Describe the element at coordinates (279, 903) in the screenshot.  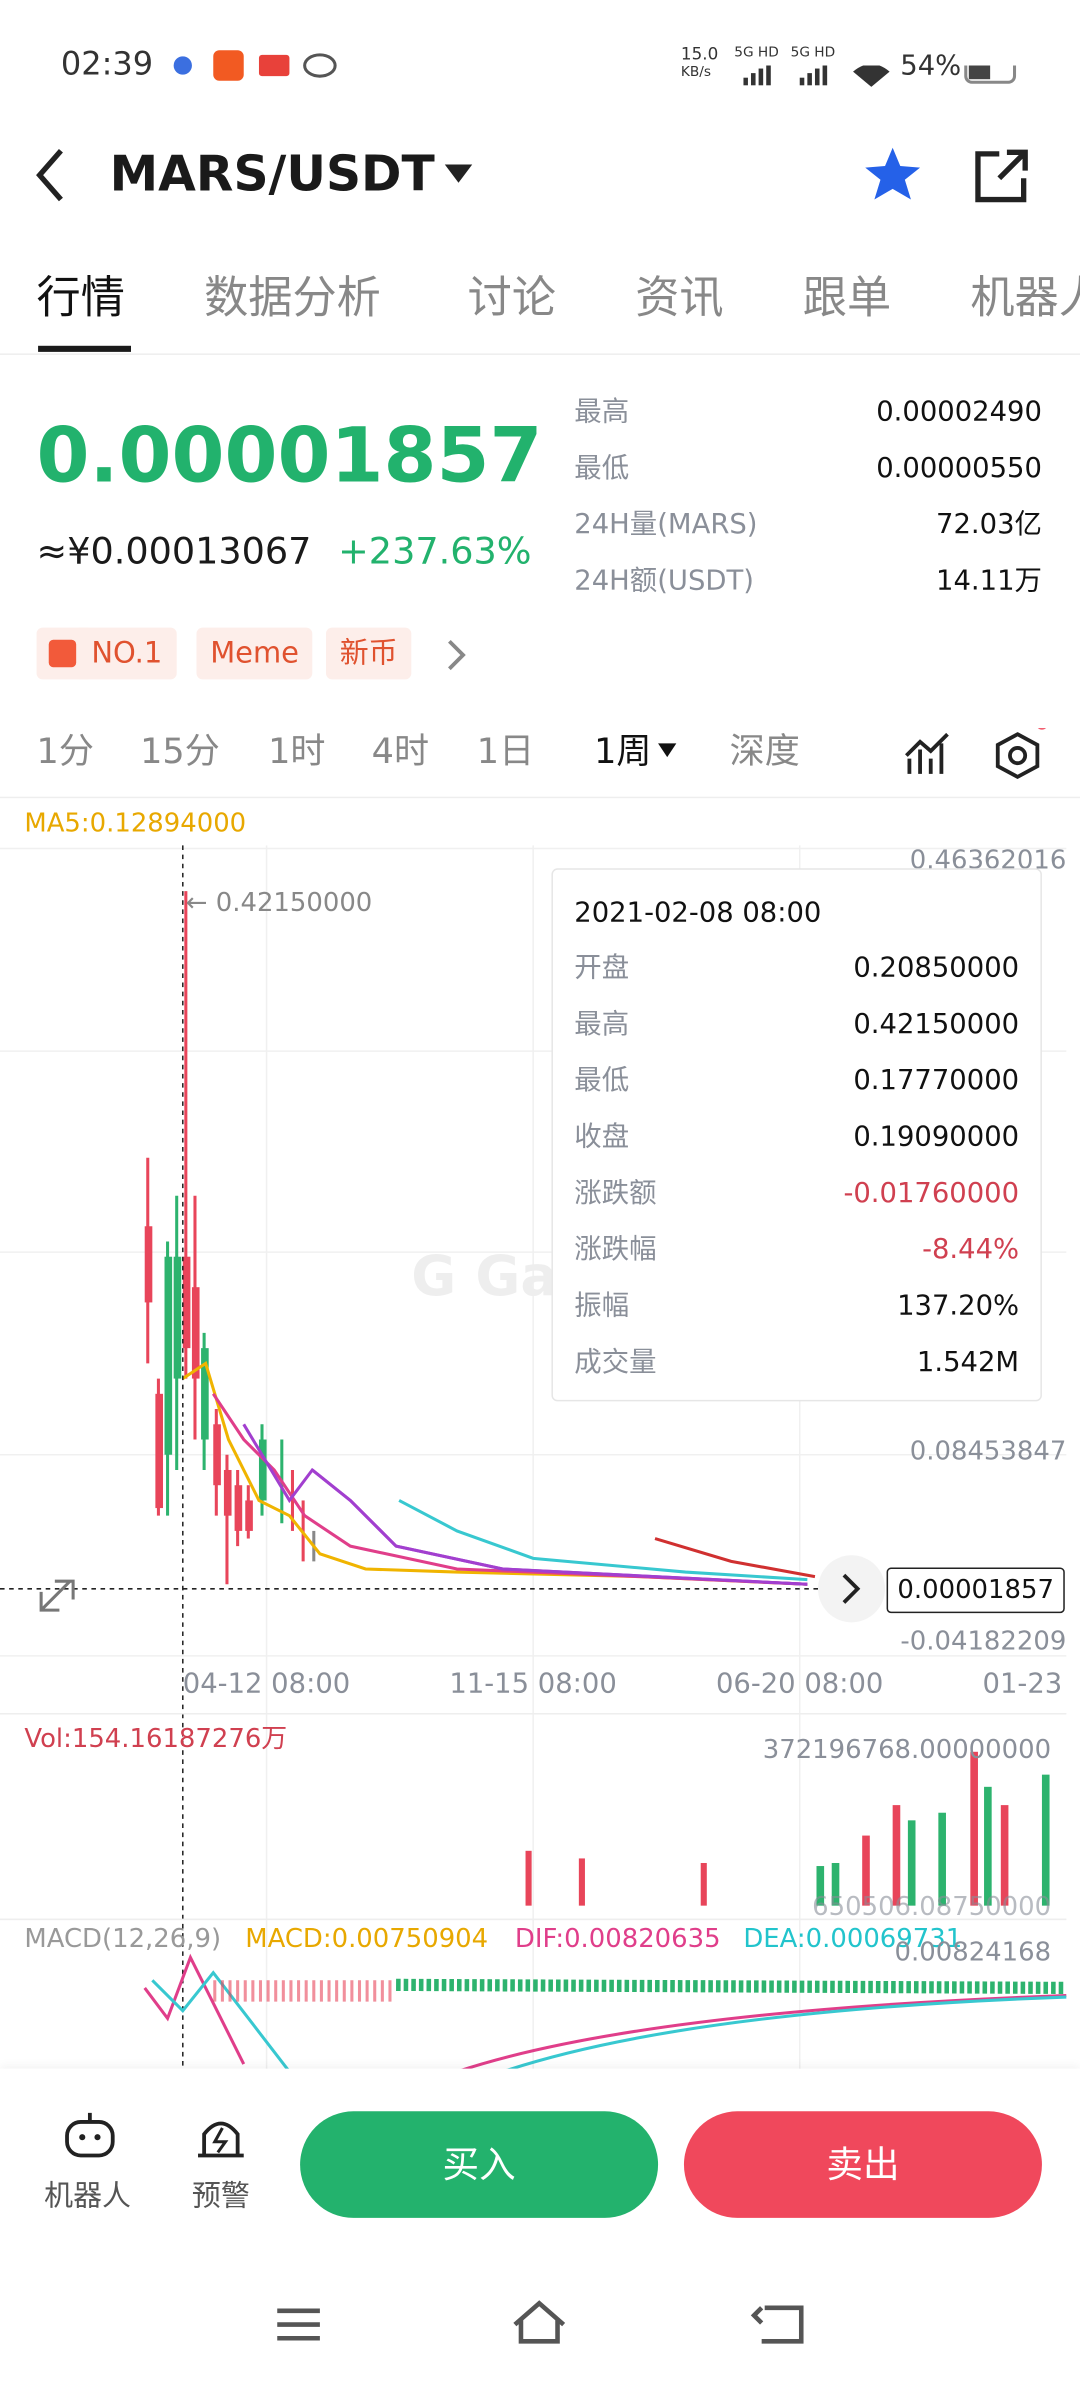
I see `high-marker: ← 0.42150000` at that location.